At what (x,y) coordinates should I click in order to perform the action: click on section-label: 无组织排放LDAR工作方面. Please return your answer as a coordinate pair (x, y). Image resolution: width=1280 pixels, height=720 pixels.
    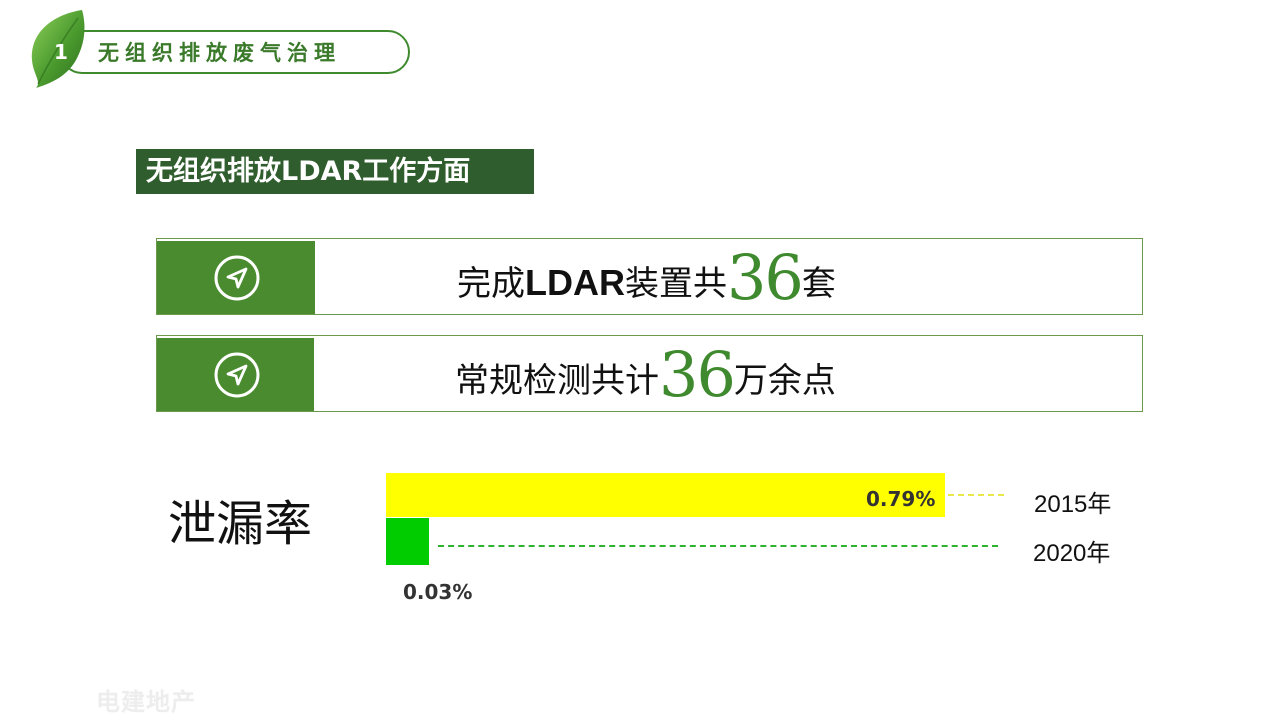
    Looking at the image, I should click on (335, 171).